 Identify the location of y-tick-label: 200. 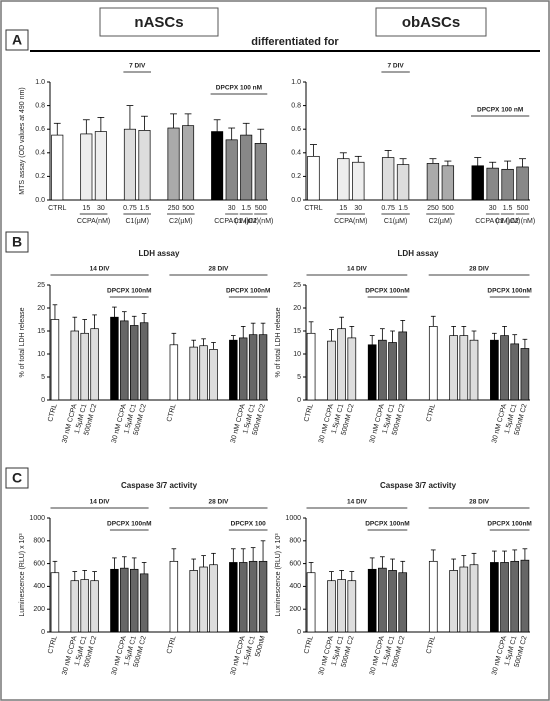
(39, 609).